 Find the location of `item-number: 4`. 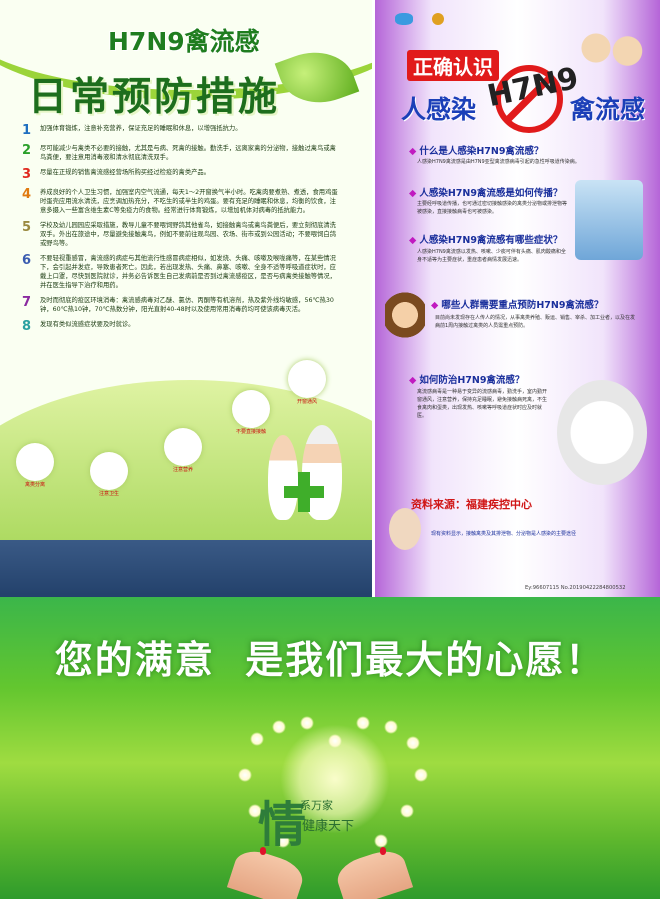

item-number: 4 is located at coordinates (27, 194).